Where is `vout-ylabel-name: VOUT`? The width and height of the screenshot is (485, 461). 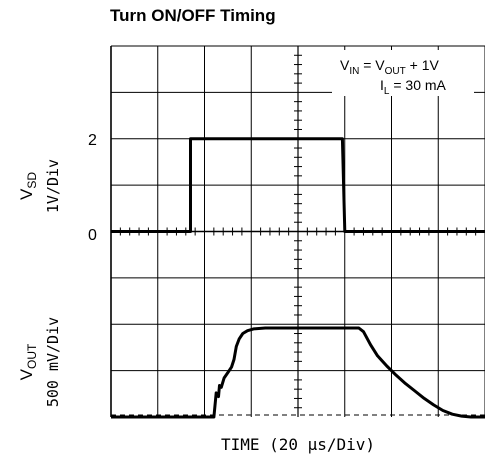
vout-ylabel-name: VOUT is located at coordinates (28, 361).